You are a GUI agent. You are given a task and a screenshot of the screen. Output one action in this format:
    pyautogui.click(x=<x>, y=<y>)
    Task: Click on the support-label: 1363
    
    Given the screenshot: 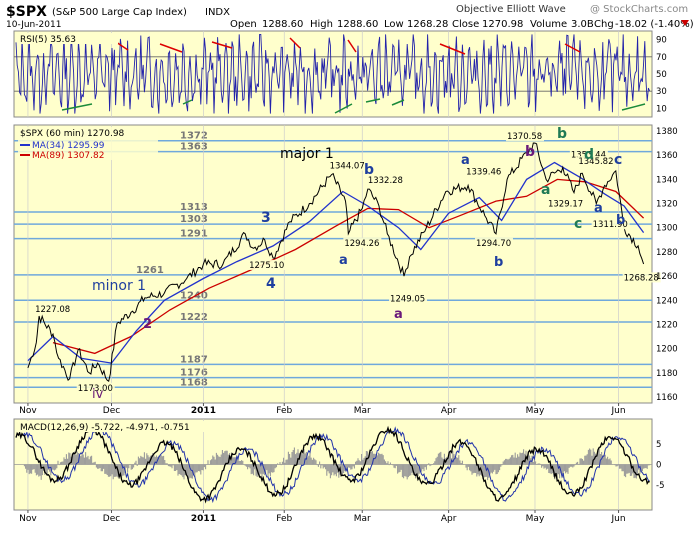 What is the action you would take?
    pyautogui.click(x=194, y=147)
    